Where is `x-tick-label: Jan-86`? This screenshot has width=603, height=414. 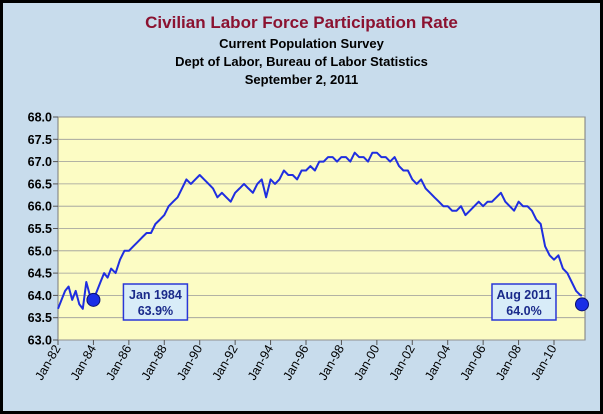
x-tick-label: Jan-86 is located at coordinates (118, 362).